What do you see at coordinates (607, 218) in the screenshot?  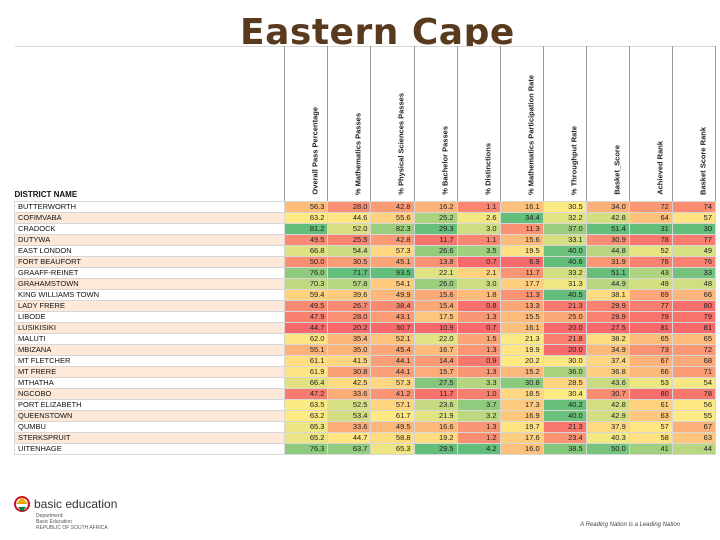 I see `table-cell: 42.8` at bounding box center [607, 218].